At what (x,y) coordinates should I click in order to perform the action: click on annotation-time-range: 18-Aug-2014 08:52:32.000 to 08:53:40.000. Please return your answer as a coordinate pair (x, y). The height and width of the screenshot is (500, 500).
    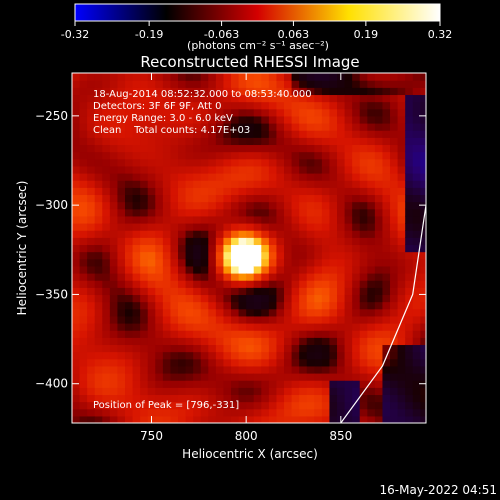
    Looking at the image, I should click on (202, 94).